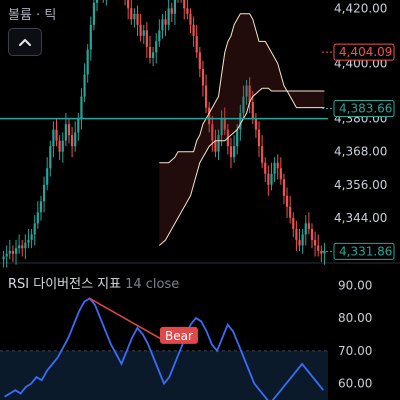  What do you see at coordinates (355, 384) in the screenshot?
I see `rsi-tick-label: 60.00` at bounding box center [355, 384].